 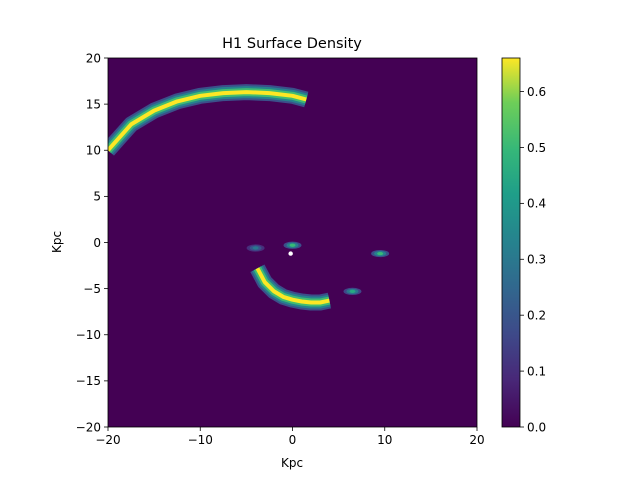 I want to click on y-tick-label: 15, so click(x=93, y=104).